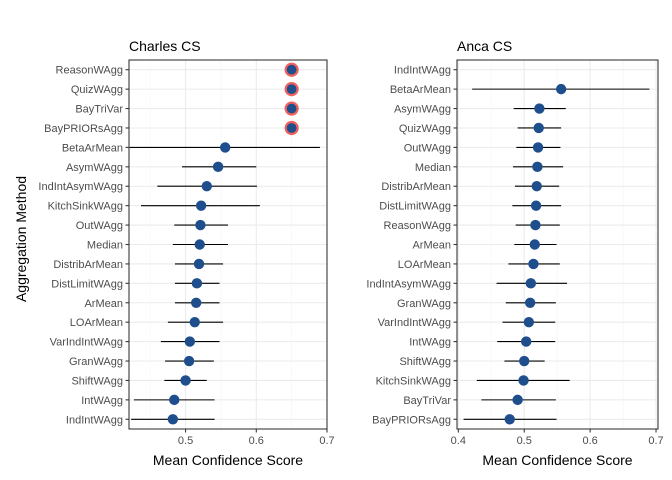 The width and height of the screenshot is (672, 480). Describe the element at coordinates (291, 108) in the screenshot. I see `charles-point-baytrivar` at that location.